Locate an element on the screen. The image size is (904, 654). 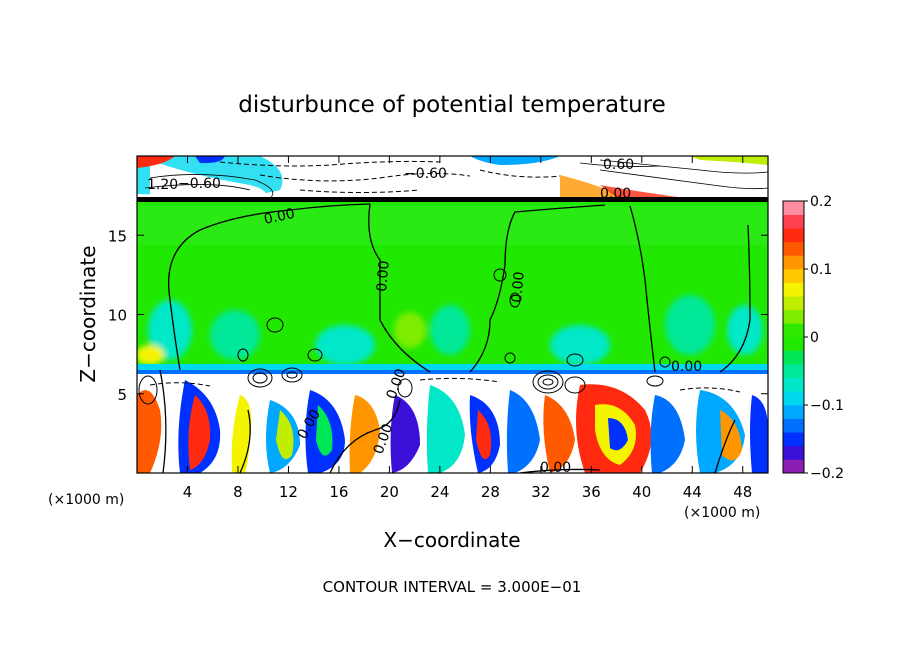
contour-clusters is located at coordinates (404, 336).